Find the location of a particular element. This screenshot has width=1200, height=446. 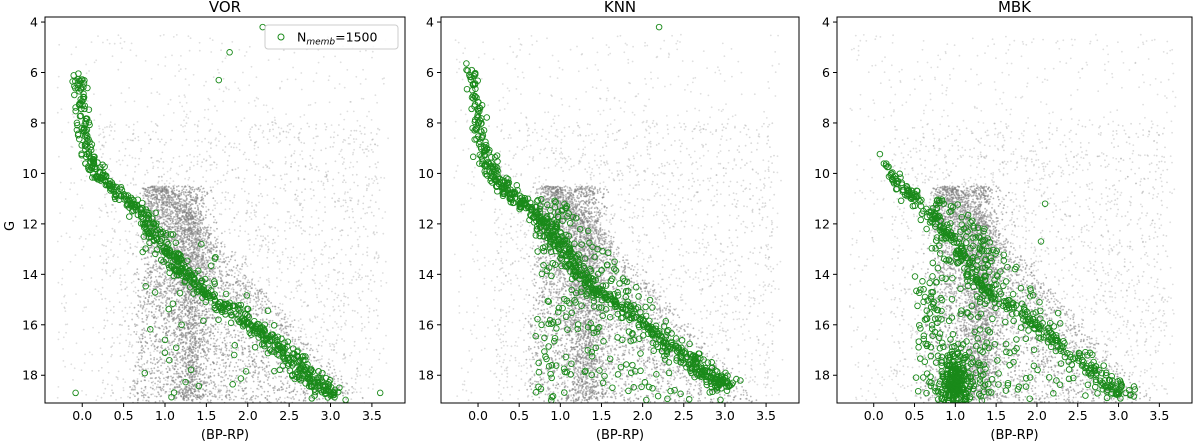

x-tick-label: 2.5 is located at coordinates (289, 415).